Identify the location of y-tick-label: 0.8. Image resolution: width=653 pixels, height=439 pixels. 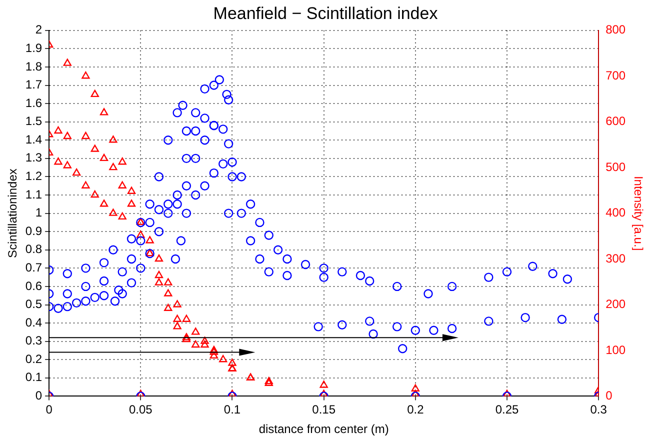
(33, 249).